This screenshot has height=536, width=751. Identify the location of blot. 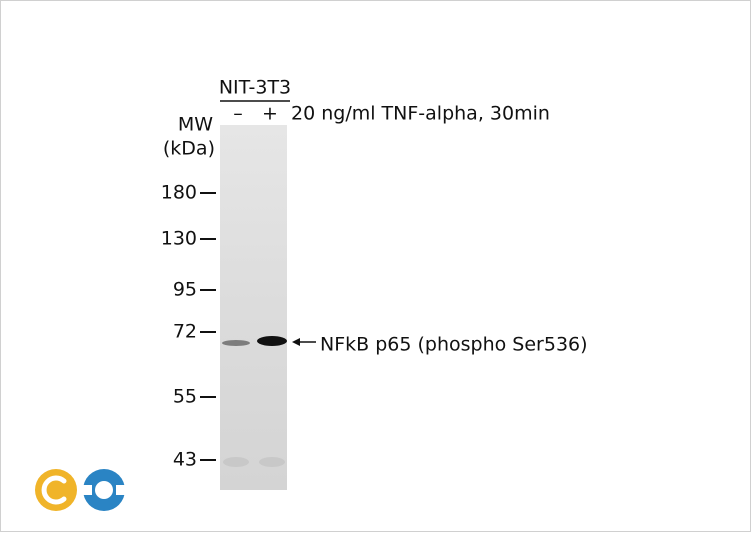
(253, 307).